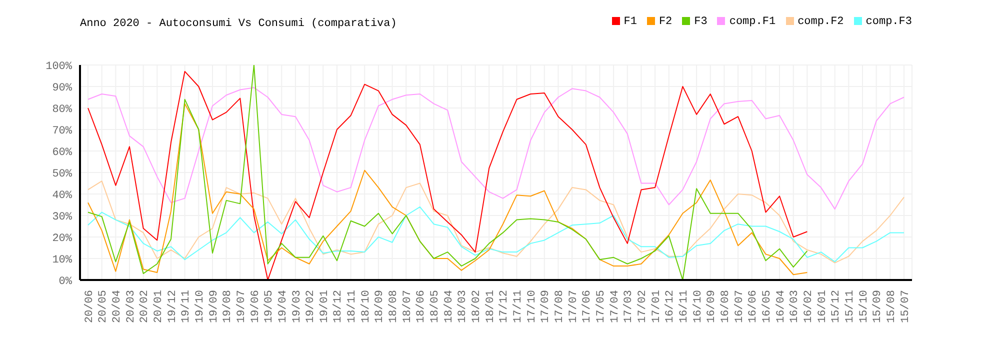 The image size is (1000, 340). What do you see at coordinates (408, 307) in the screenshot?
I see `x-tick-label: 18/07` at bounding box center [408, 307].